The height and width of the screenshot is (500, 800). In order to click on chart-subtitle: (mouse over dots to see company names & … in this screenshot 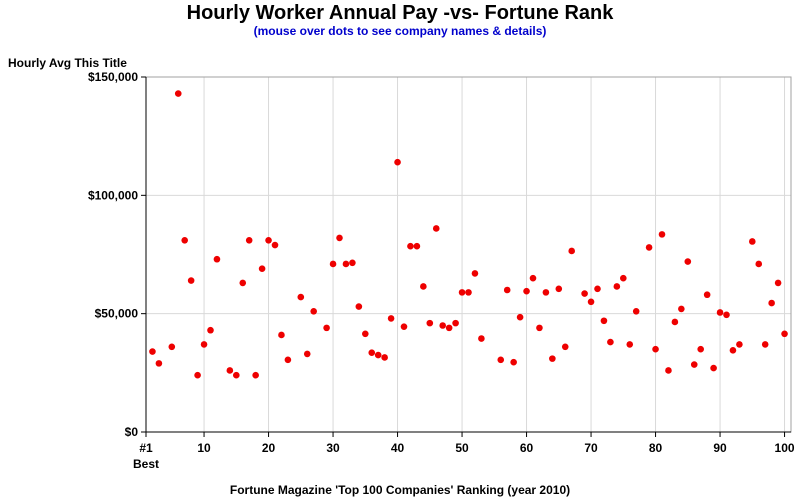, I will do `click(400, 31)`.